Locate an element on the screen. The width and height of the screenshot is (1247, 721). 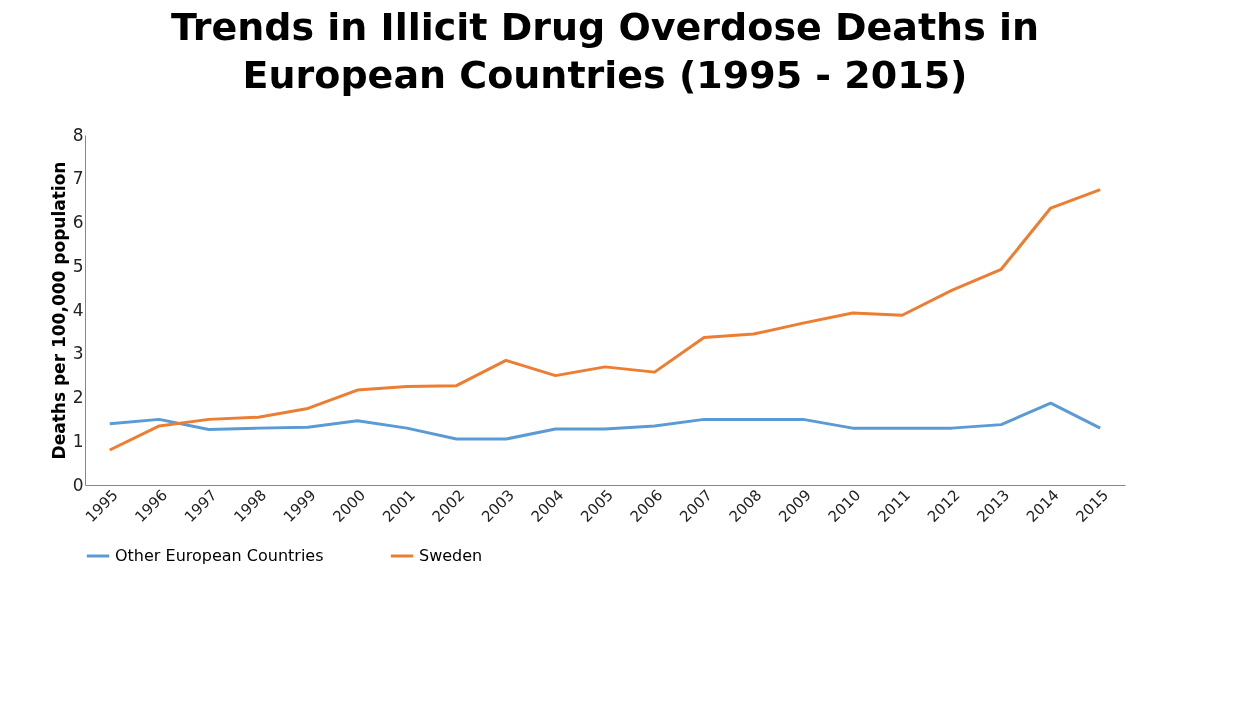
y-tick-label: 2 is located at coordinates (78, 397).